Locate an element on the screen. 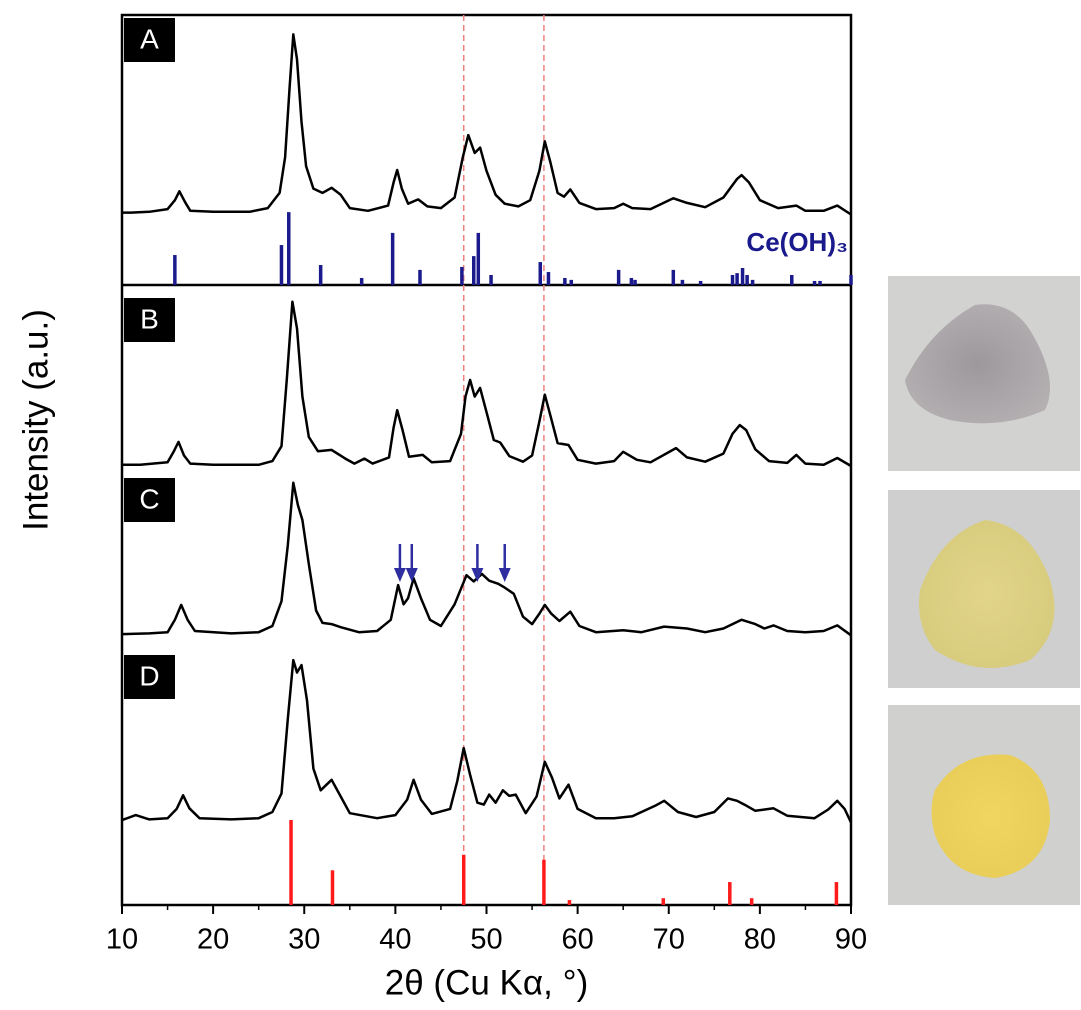 This screenshot has height=1010, width=1081. x-tick-label: 50 is located at coordinates (486, 940).